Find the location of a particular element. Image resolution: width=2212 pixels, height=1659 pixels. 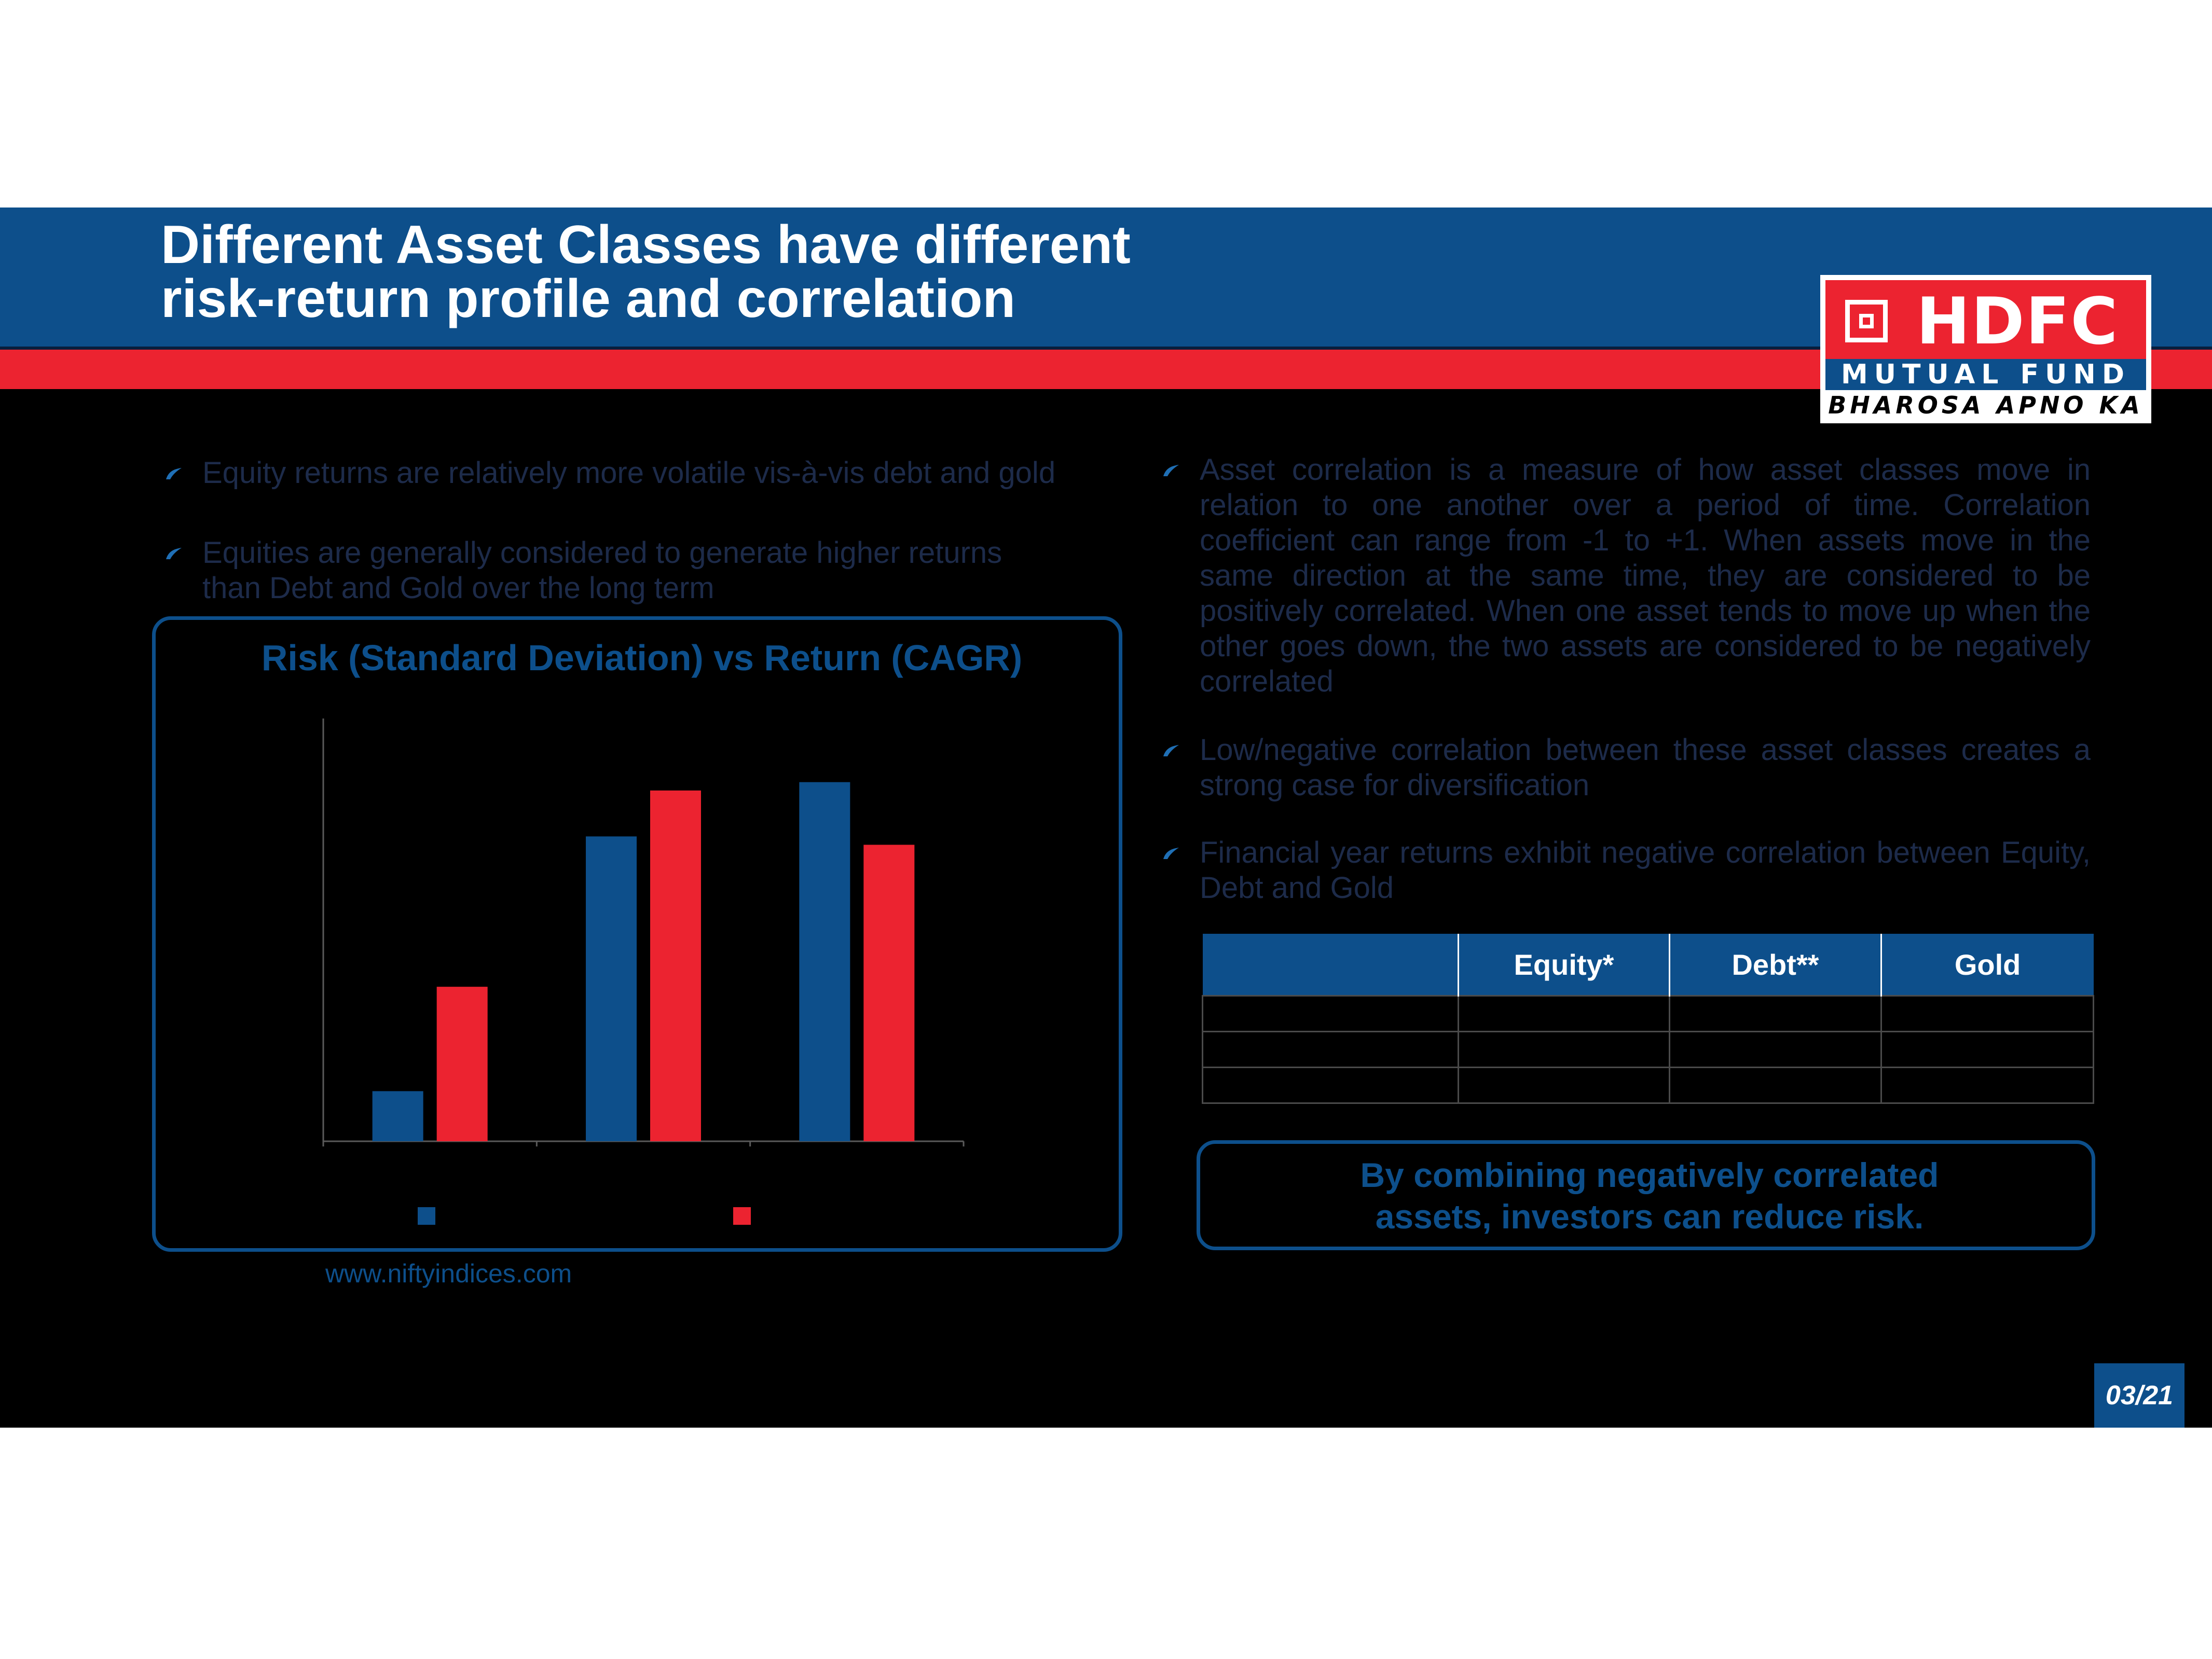

source-link: www.niftyindices.com is located at coordinates (449, 1273).